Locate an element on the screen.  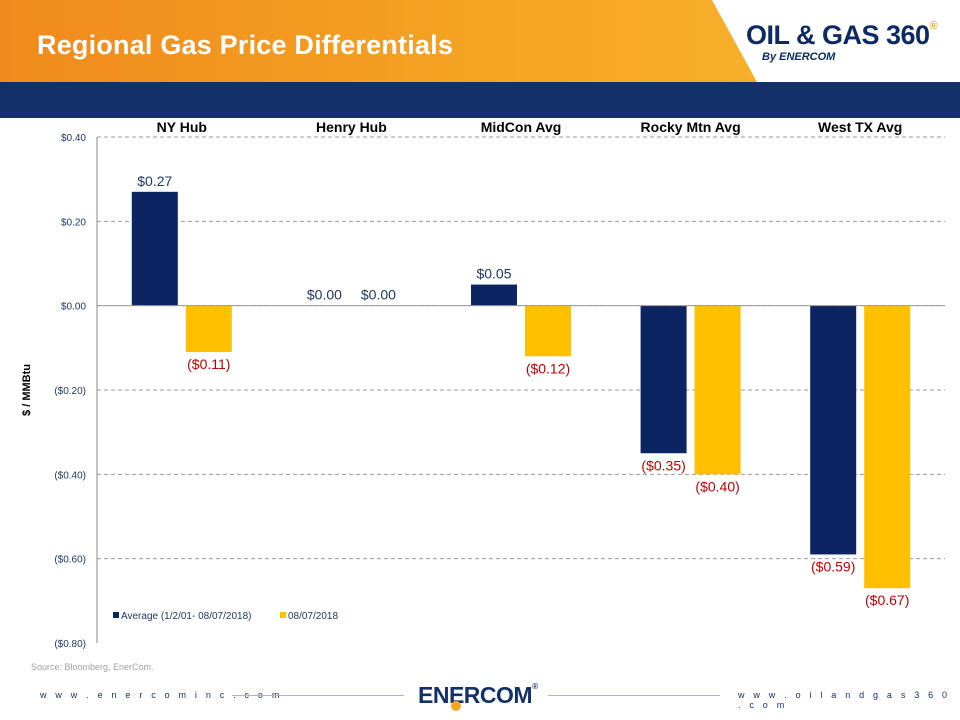
y-tick-label: ($0.80) is located at coordinates (70, 644).